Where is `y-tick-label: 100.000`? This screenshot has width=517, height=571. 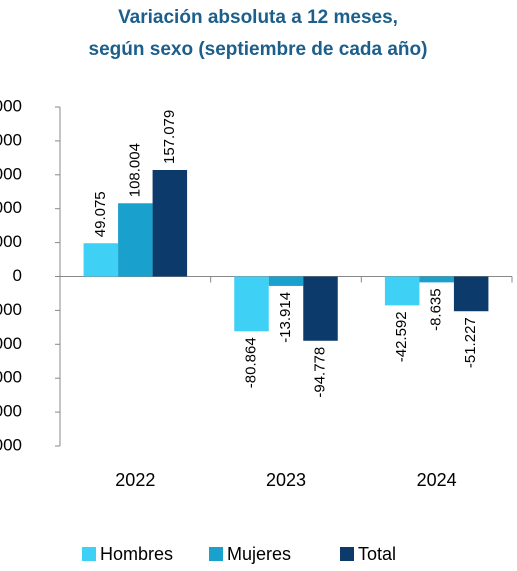 y-tick-label: 100.000 is located at coordinates (11, 207).